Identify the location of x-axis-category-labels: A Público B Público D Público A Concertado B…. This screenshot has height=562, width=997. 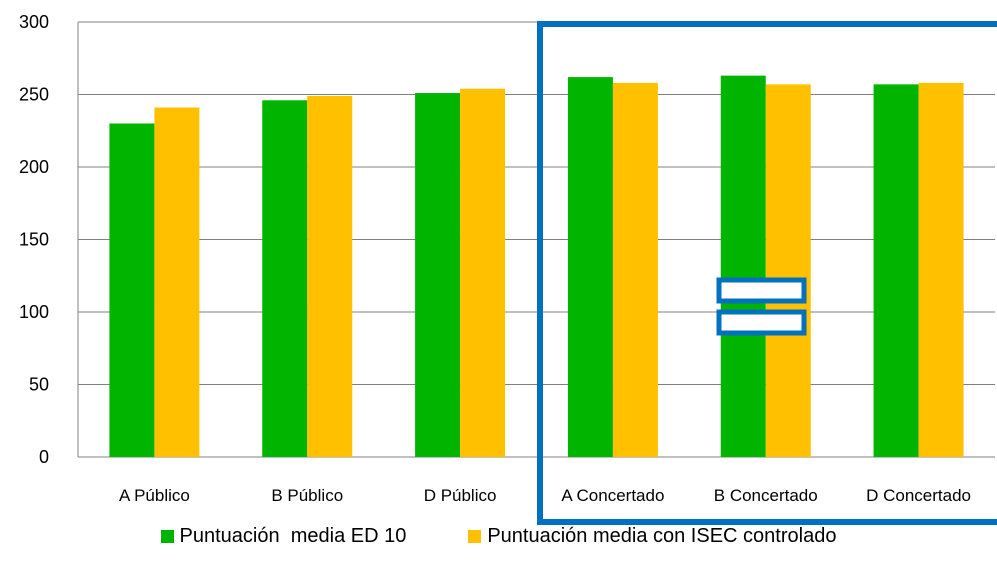
(545, 495).